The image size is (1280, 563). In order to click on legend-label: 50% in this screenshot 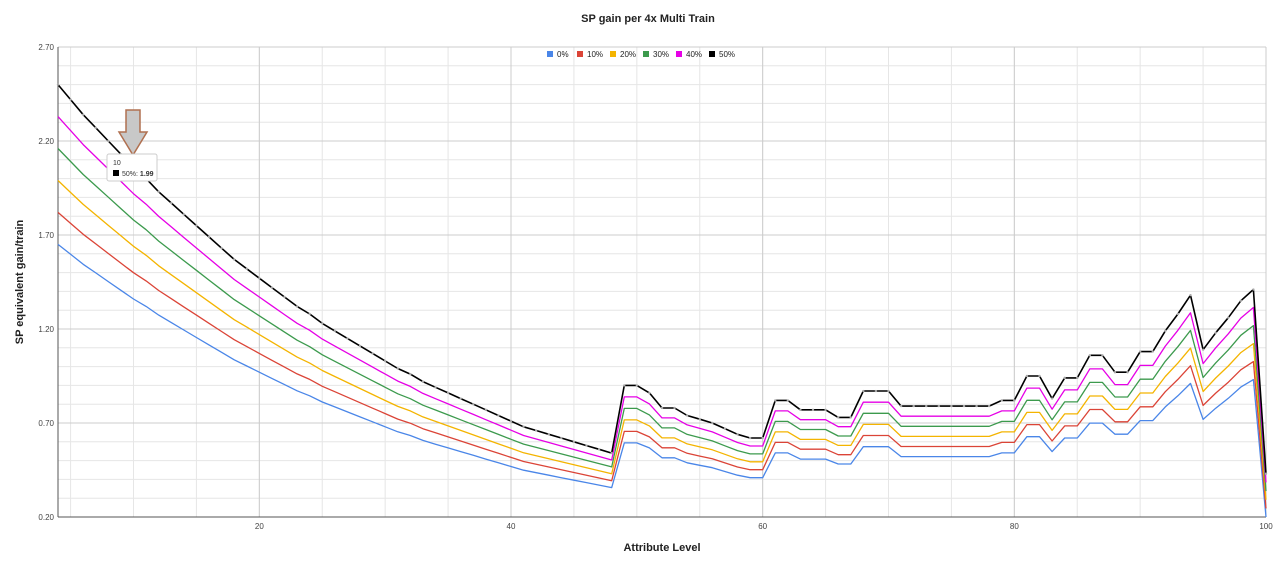, I will do `click(727, 54)`.